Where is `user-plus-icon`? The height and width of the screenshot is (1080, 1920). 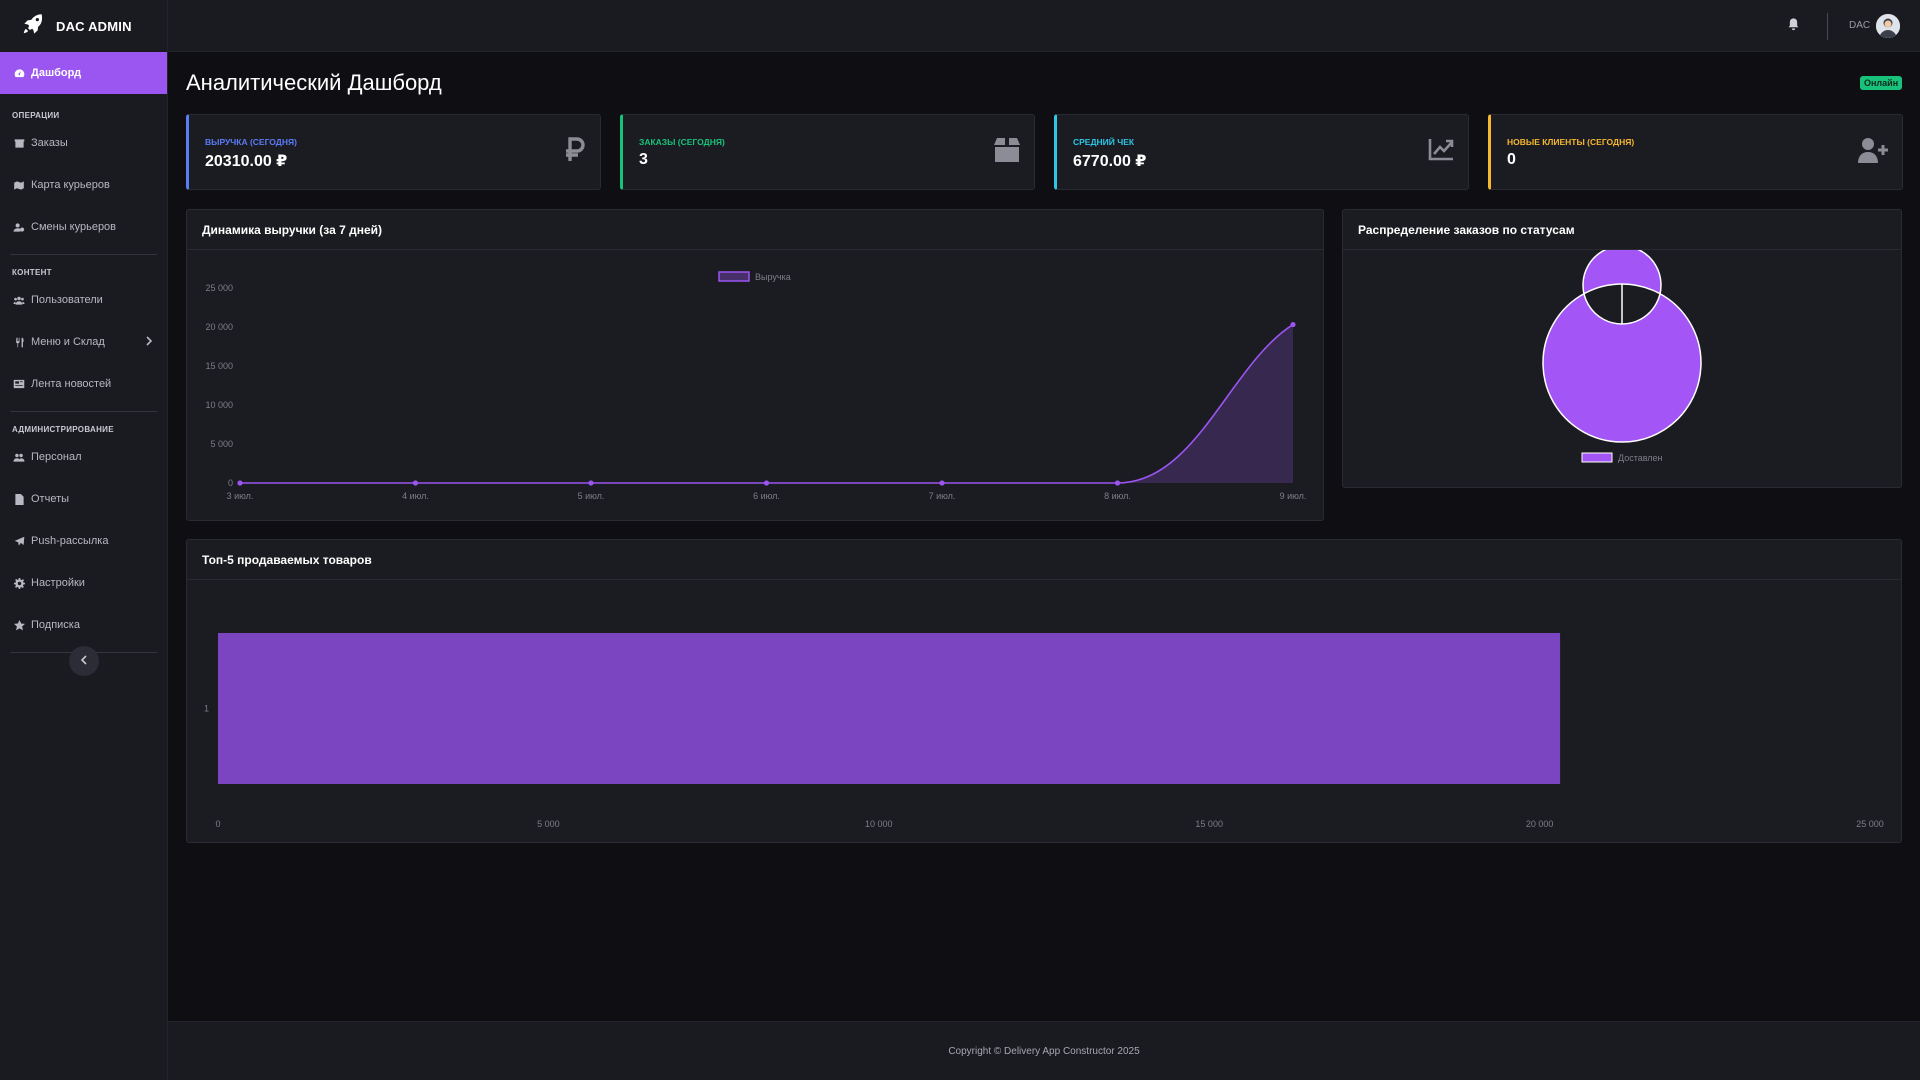 user-plus-icon is located at coordinates (1873, 152).